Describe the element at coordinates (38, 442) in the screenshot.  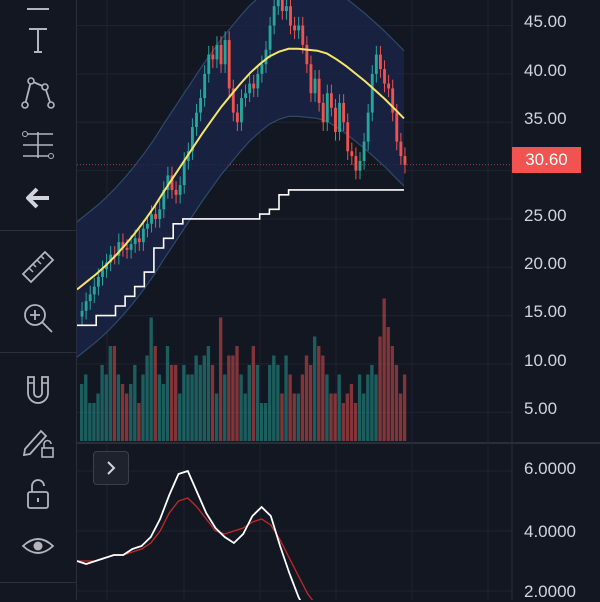
I see `lock-drawing-tool` at that location.